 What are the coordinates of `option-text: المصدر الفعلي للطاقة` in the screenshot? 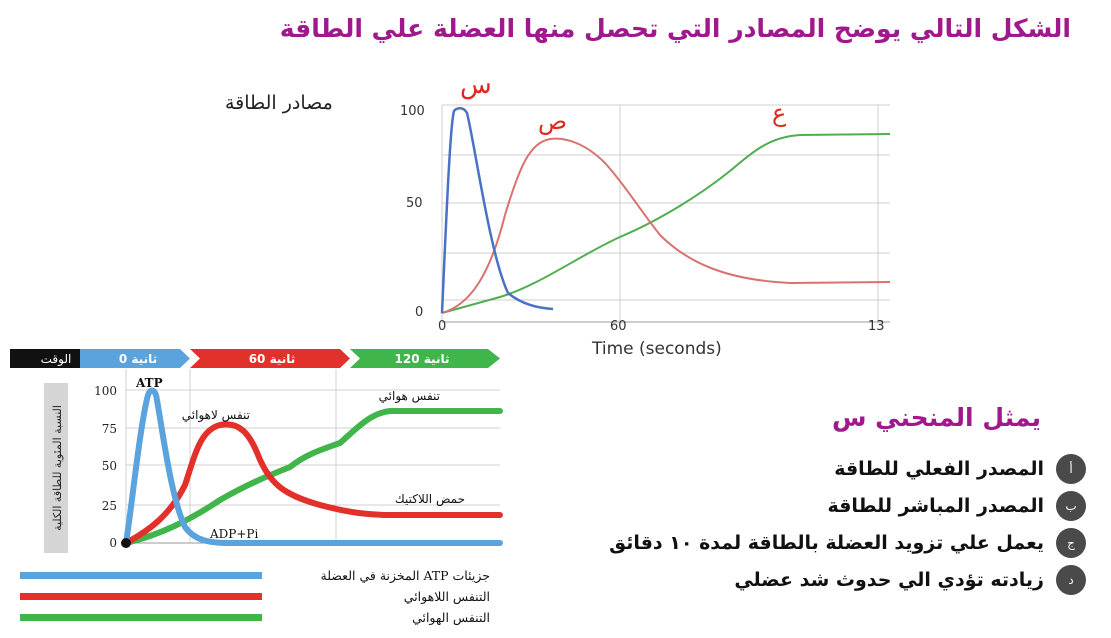 It's located at (939, 468).